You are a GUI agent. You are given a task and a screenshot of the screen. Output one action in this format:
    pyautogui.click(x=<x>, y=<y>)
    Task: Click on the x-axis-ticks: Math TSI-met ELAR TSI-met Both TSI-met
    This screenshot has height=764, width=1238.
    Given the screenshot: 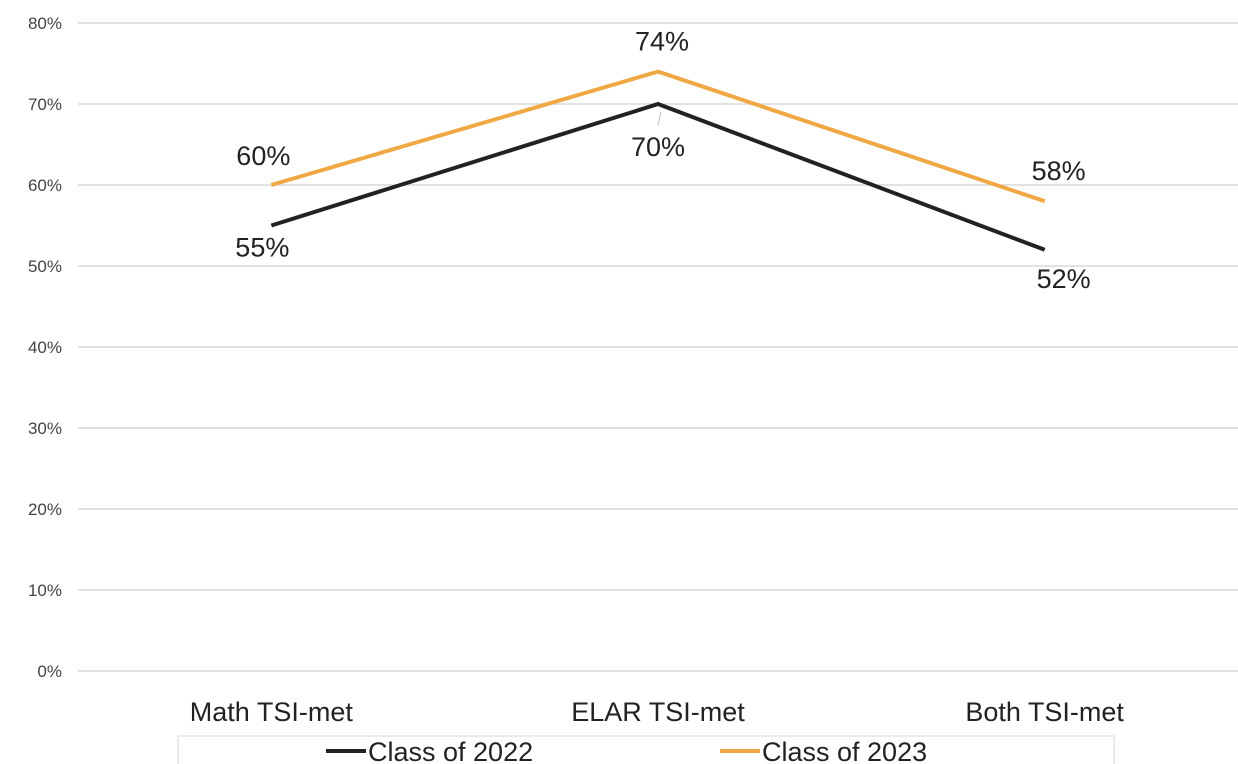 What is the action you would take?
    pyautogui.click(x=657, y=712)
    